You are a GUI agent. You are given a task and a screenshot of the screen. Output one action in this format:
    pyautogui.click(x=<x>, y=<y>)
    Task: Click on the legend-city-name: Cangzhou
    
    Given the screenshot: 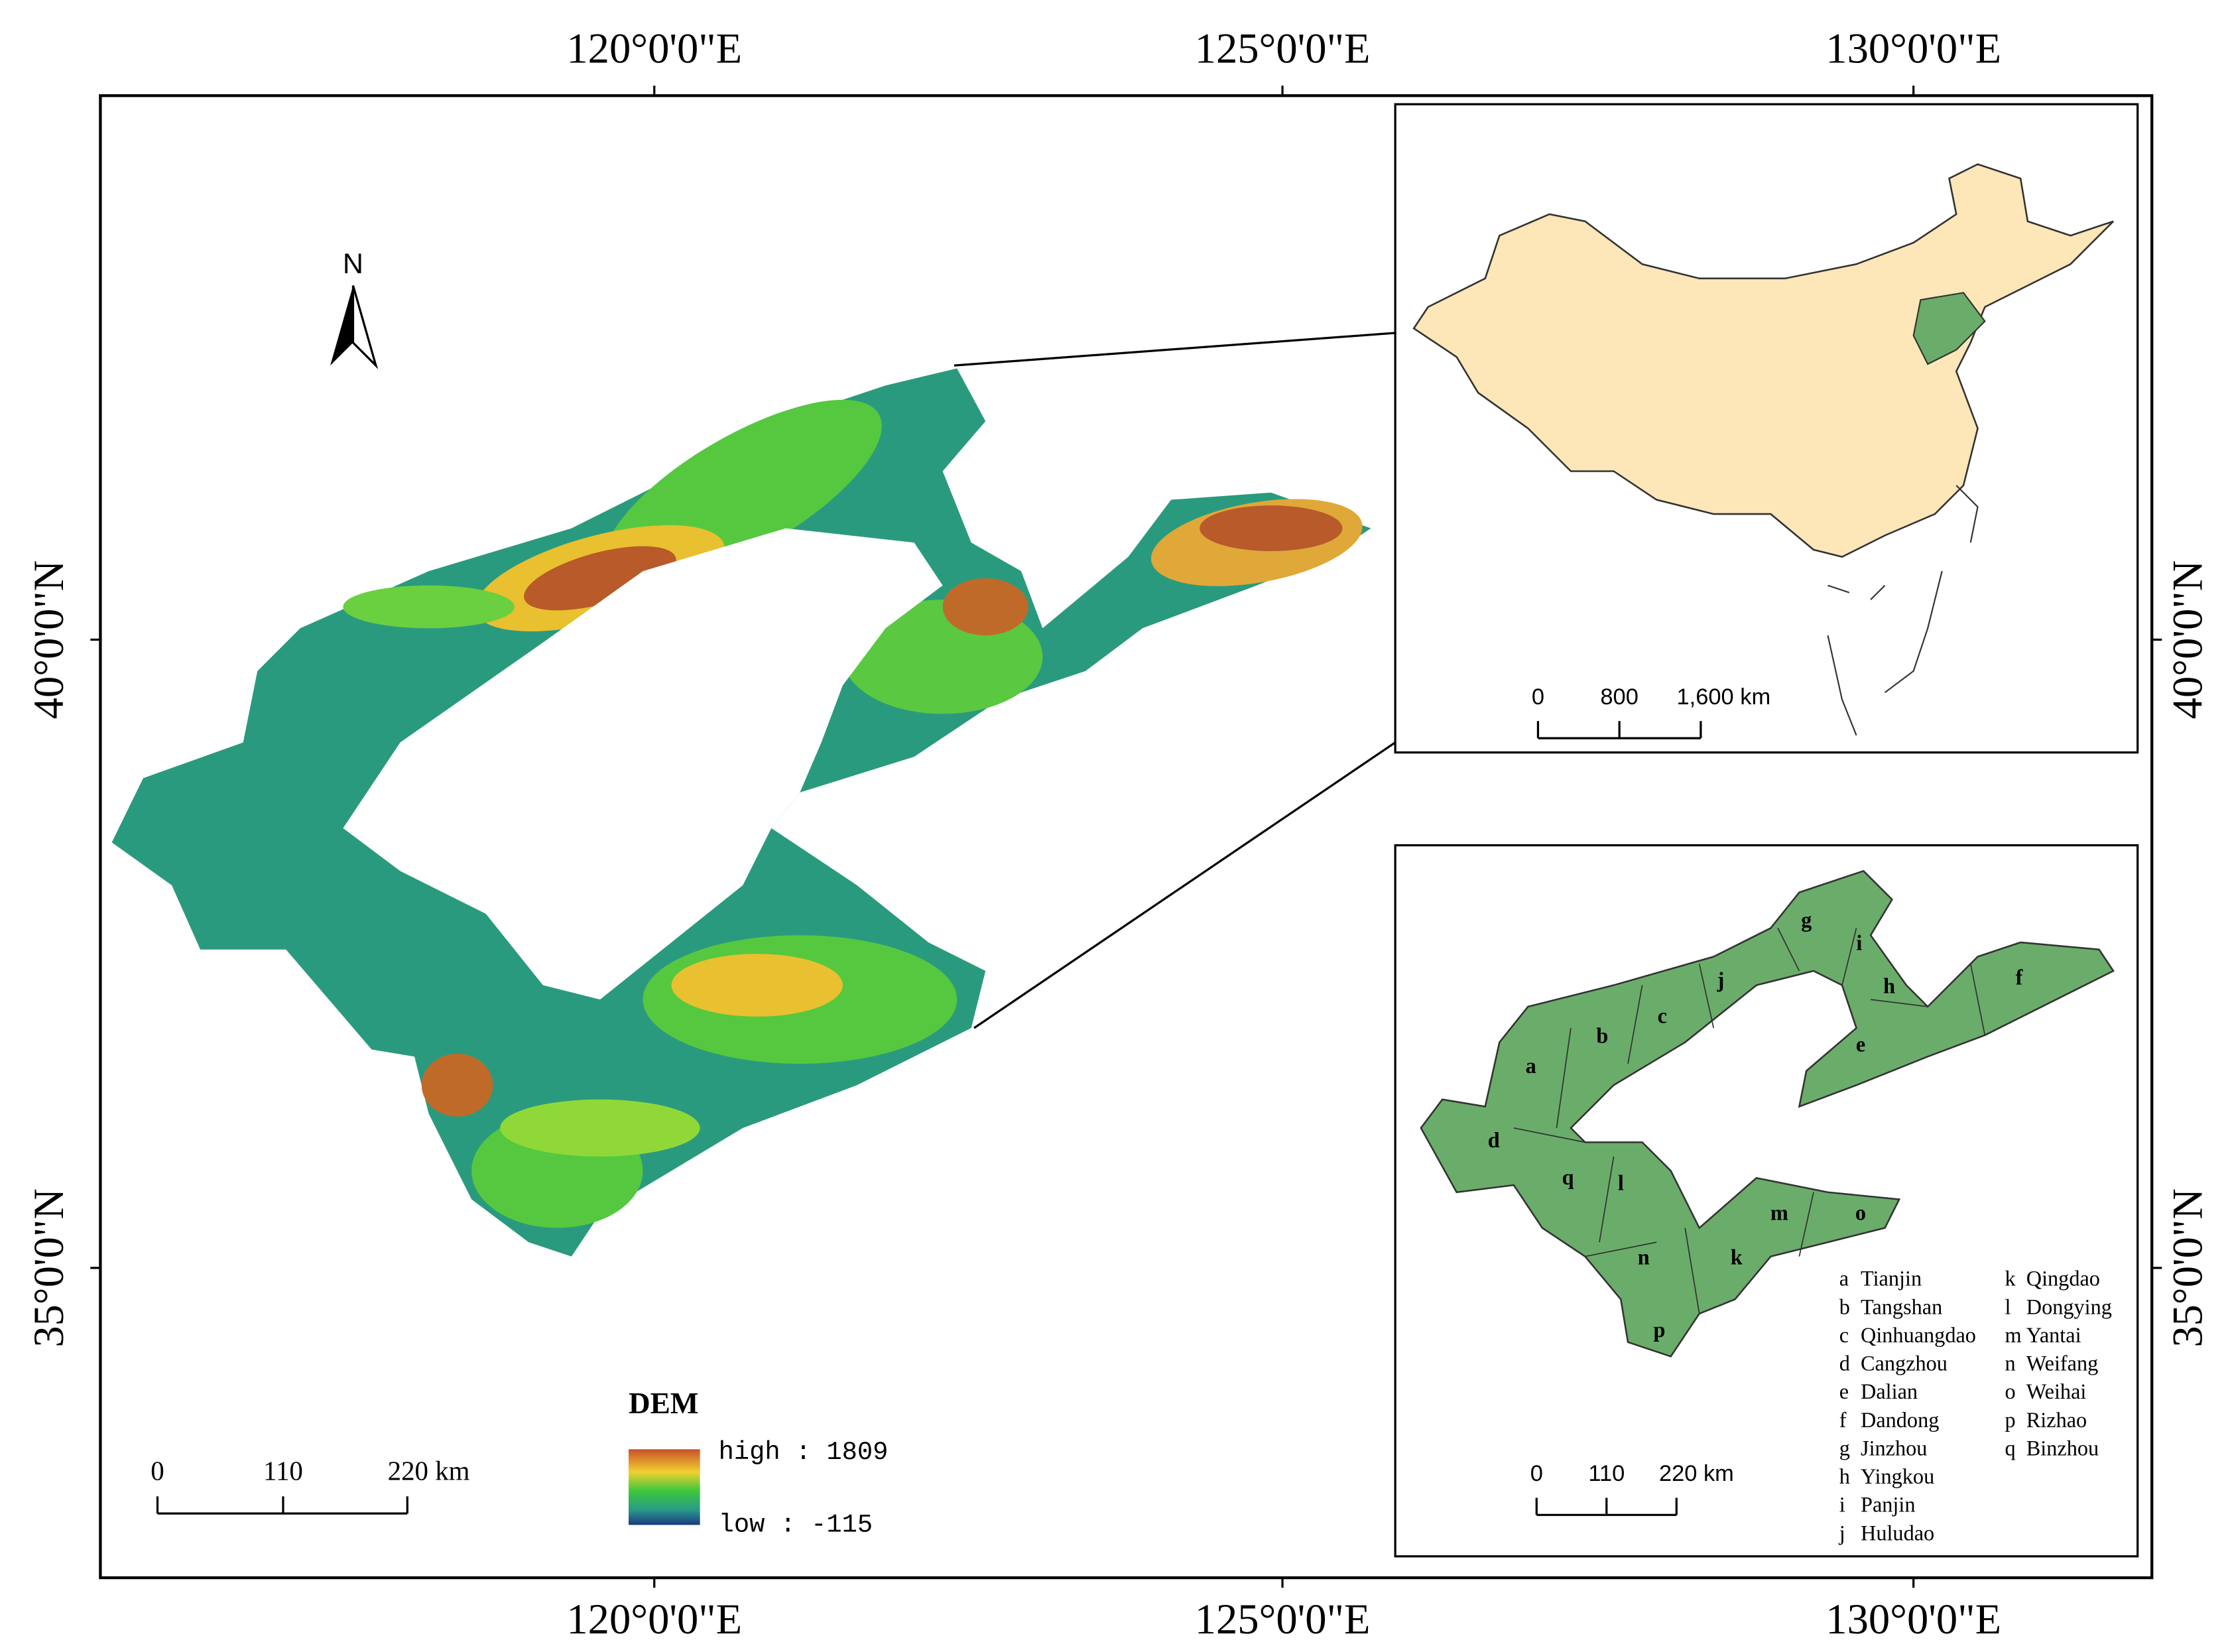 What is the action you would take?
    pyautogui.click(x=1904, y=1363)
    